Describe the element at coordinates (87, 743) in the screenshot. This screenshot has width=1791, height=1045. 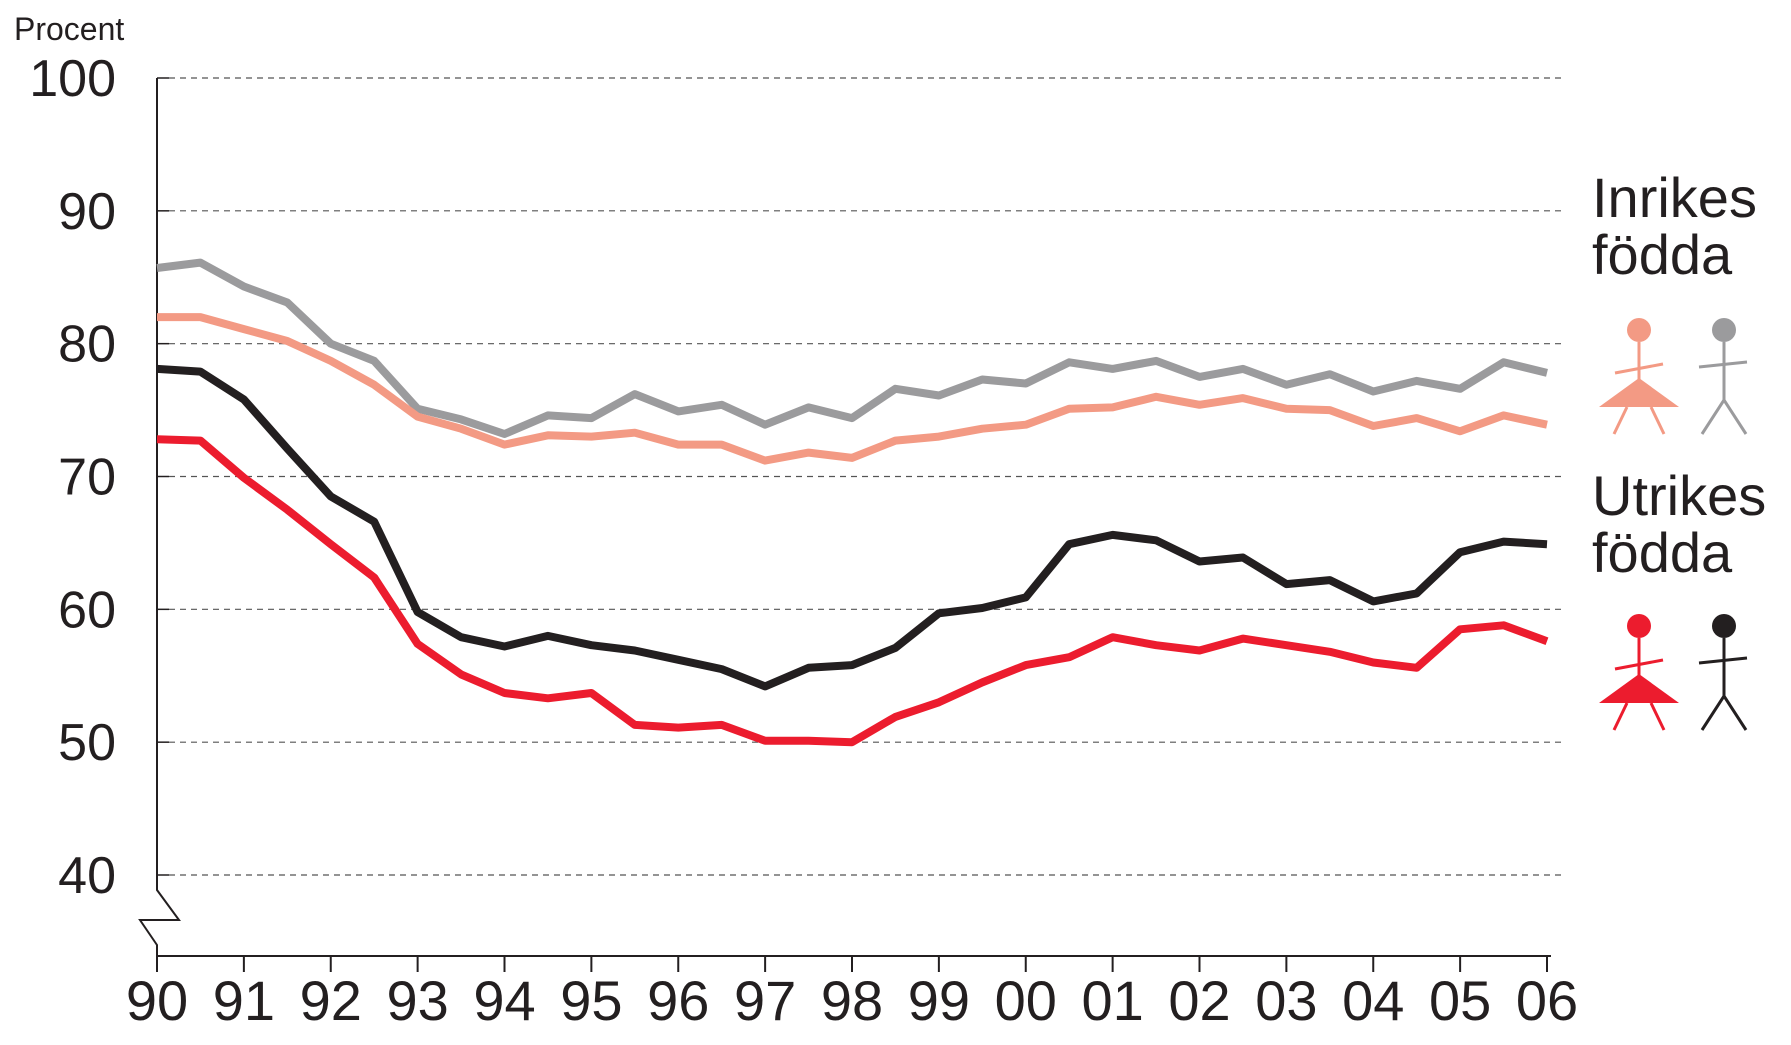
I see `y-tick-label: 50` at that location.